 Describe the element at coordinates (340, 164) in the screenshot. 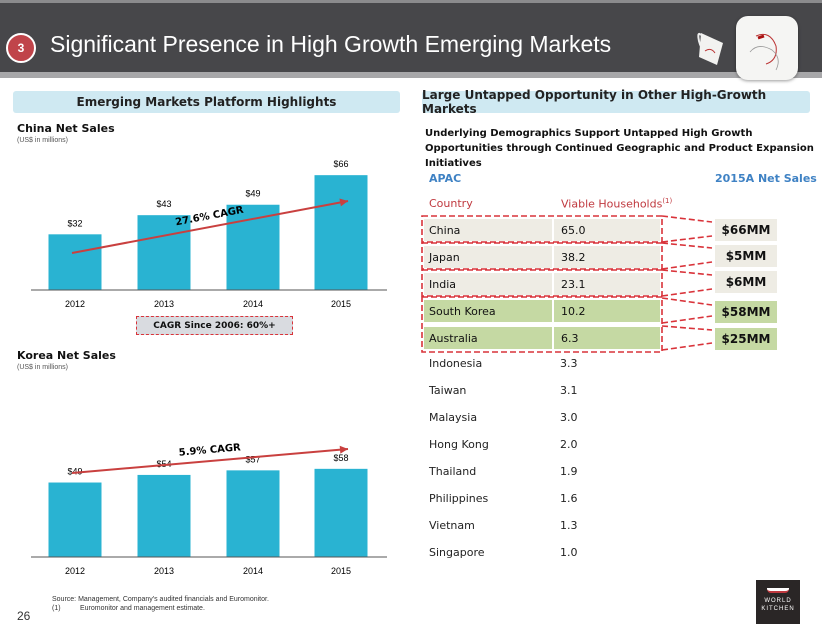

I see `data-label: $66` at that location.